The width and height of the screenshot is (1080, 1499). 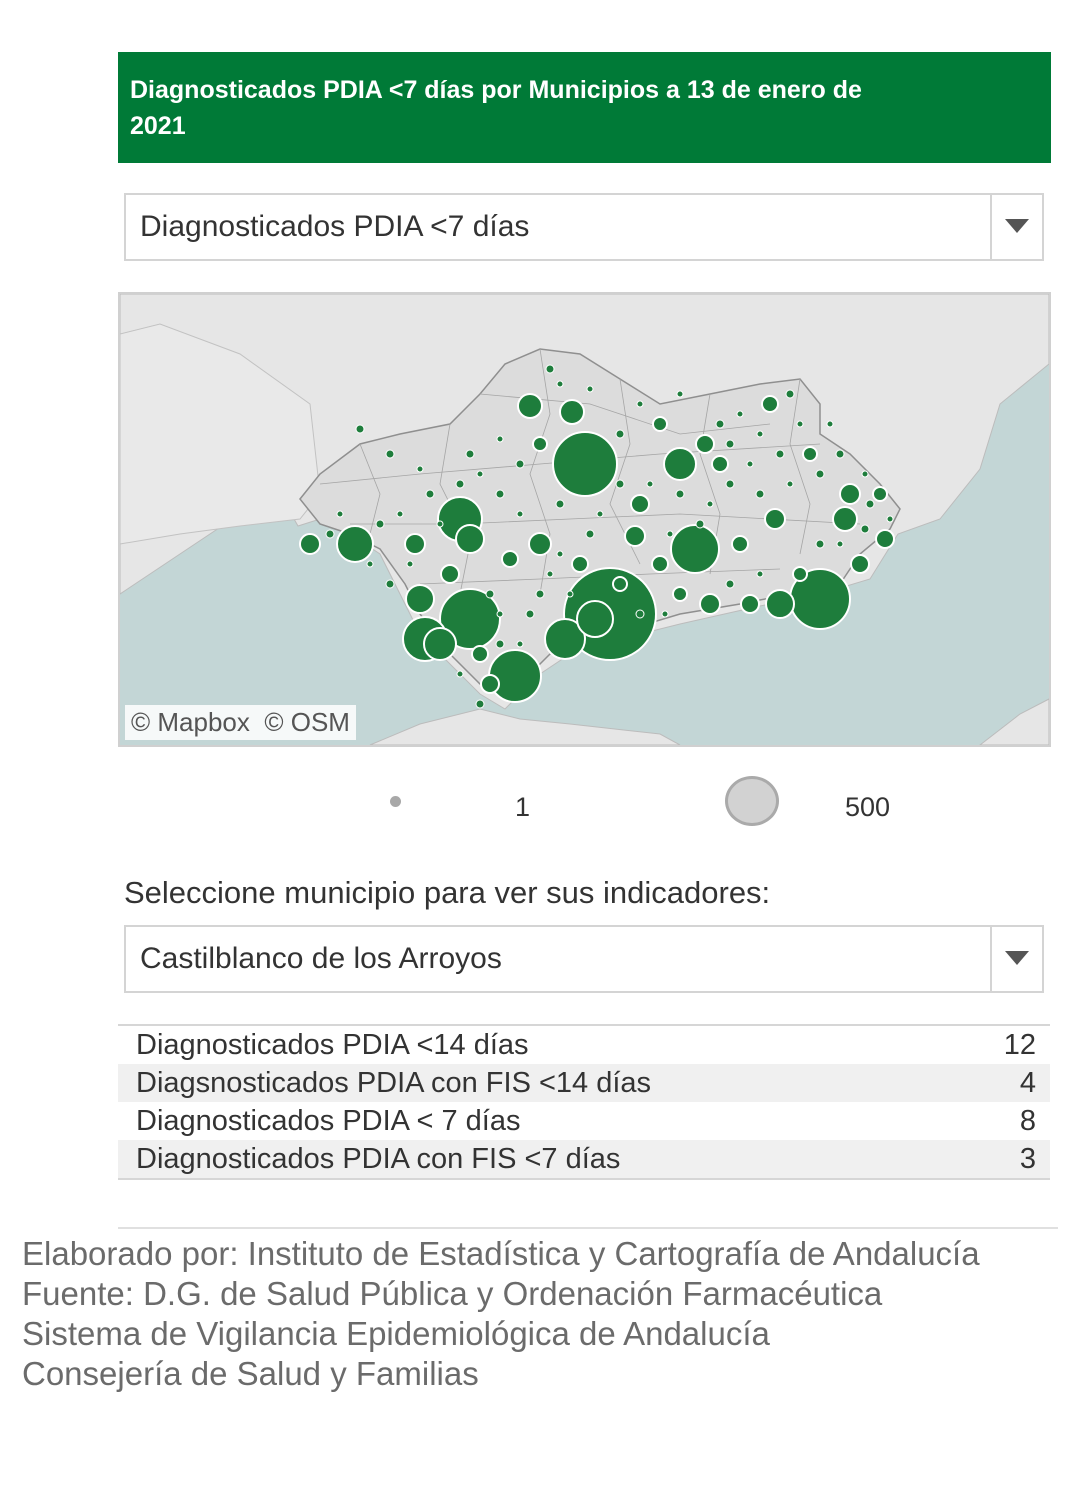 I want to click on size-legend-max-label: 500, so click(x=868, y=807).